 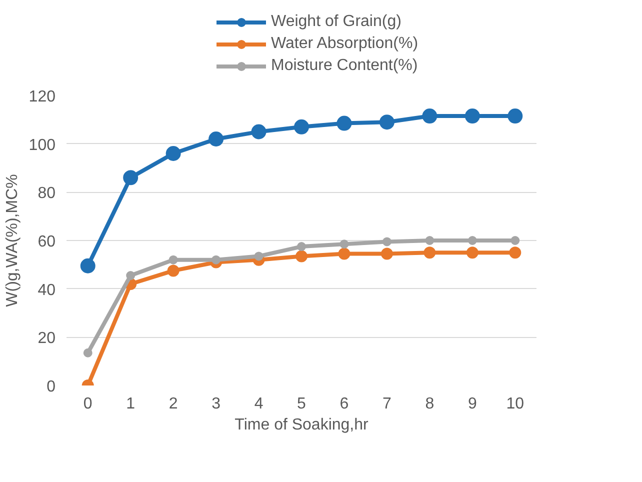 What do you see at coordinates (301, 404) in the screenshot?
I see `x-tick-label: 5` at bounding box center [301, 404].